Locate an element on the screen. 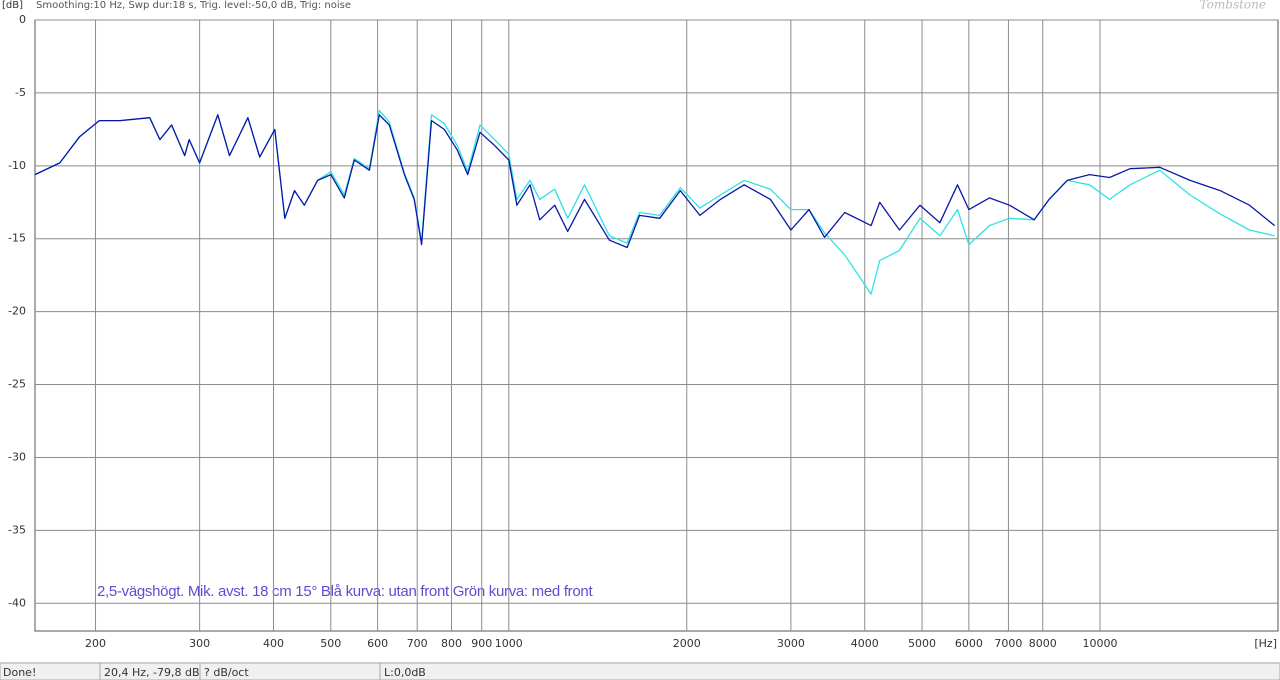  x-tick-label: 800 is located at coordinates (451, 643).